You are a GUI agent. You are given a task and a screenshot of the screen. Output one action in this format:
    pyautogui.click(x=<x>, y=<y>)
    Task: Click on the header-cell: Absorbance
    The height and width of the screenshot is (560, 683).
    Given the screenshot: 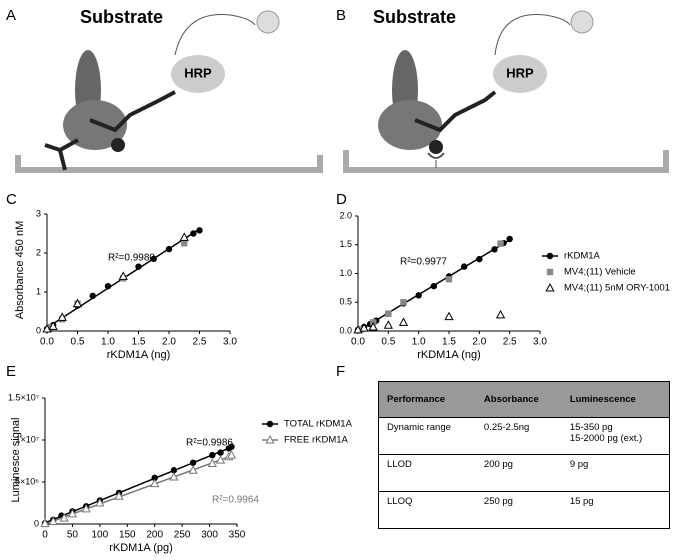 What is the action you would take?
    pyautogui.click(x=518, y=399)
    